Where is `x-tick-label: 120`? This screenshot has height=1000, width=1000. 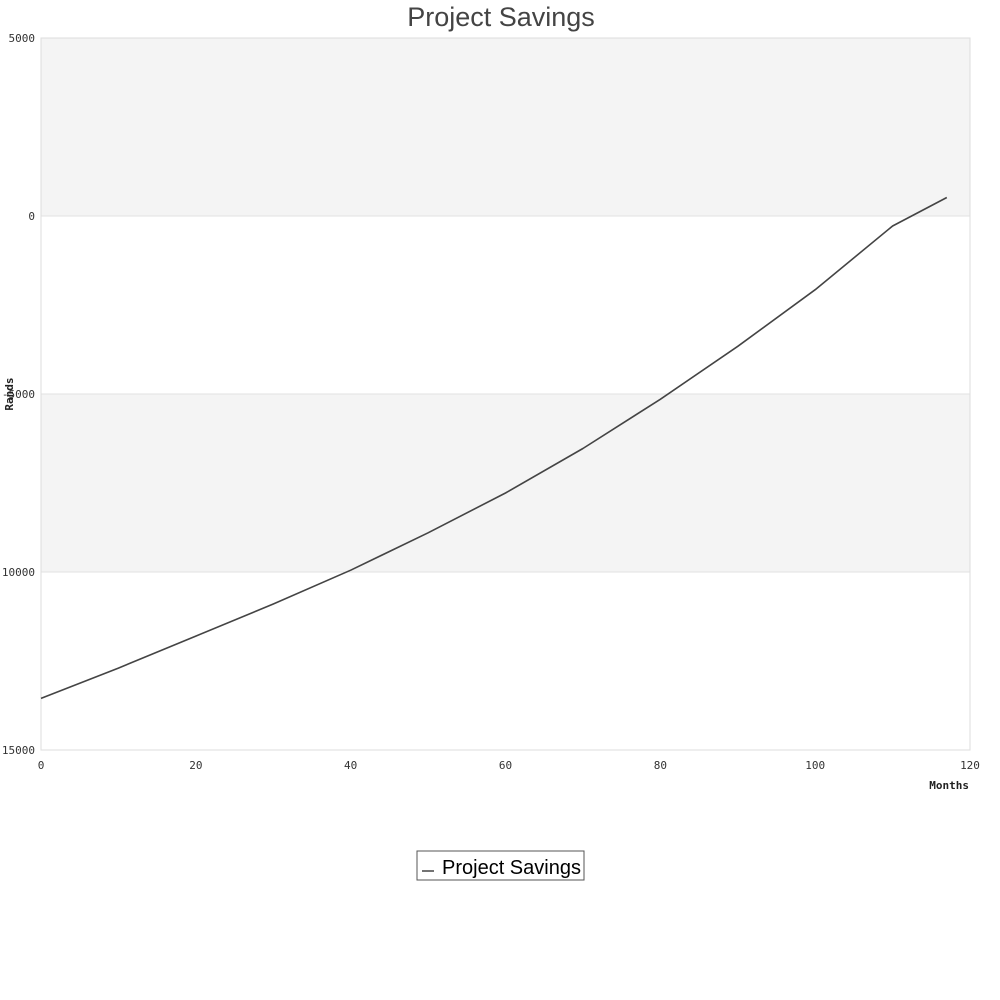
x-tick-label: 120 is located at coordinates (970, 765).